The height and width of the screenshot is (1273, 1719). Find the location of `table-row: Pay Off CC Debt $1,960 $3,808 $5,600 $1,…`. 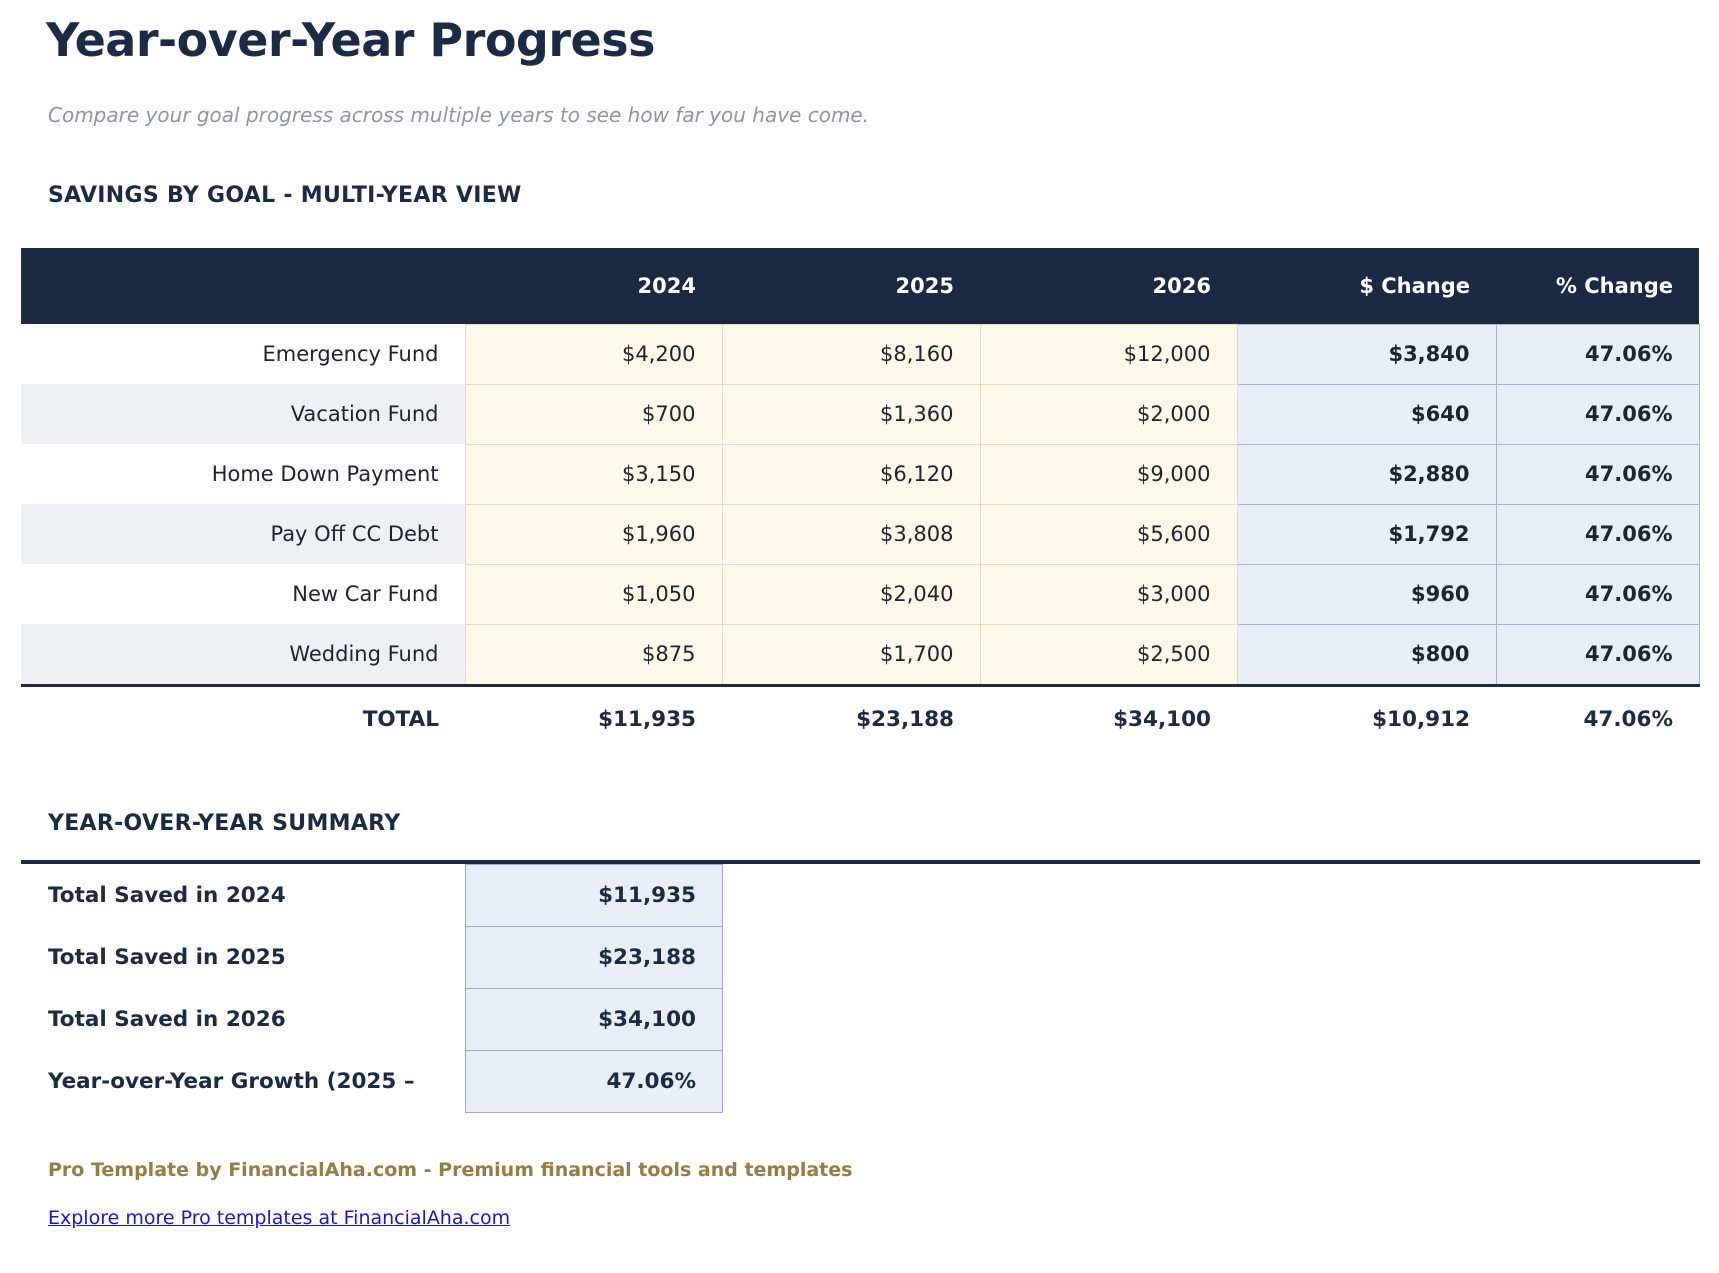

table-row: Pay Off CC Debt $1,960 $3,808 $5,600 $1,… is located at coordinates (860, 534).